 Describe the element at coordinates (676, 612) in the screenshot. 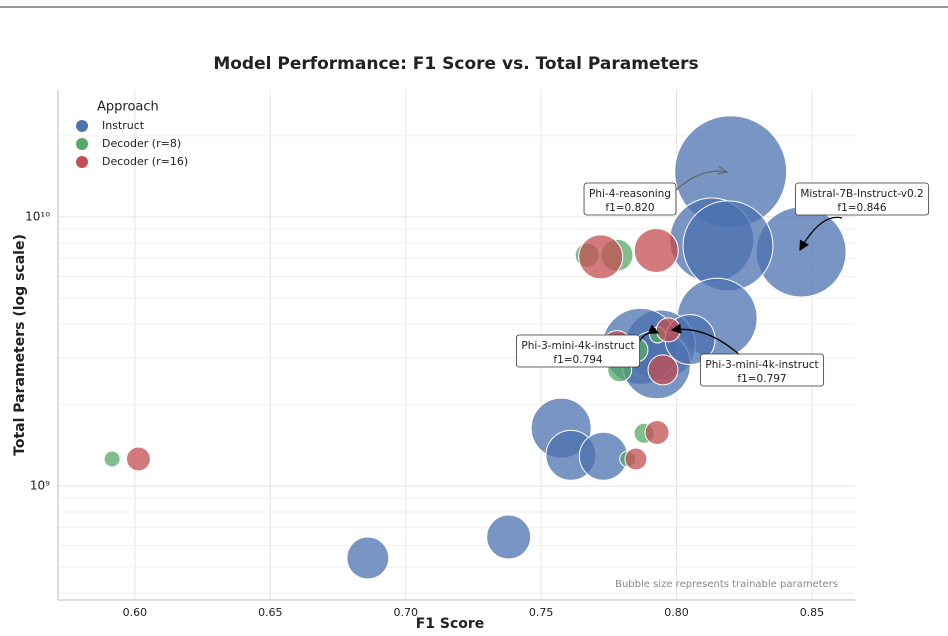

I see `x-tick-label: 0.80` at that location.